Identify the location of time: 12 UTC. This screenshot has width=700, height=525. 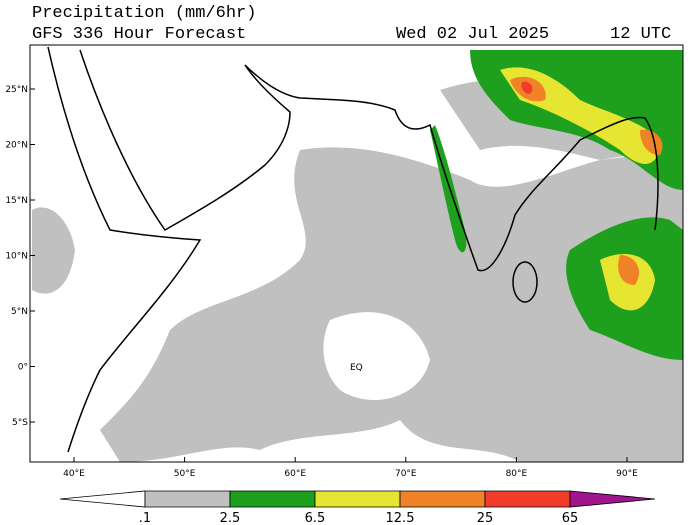
(640, 34).